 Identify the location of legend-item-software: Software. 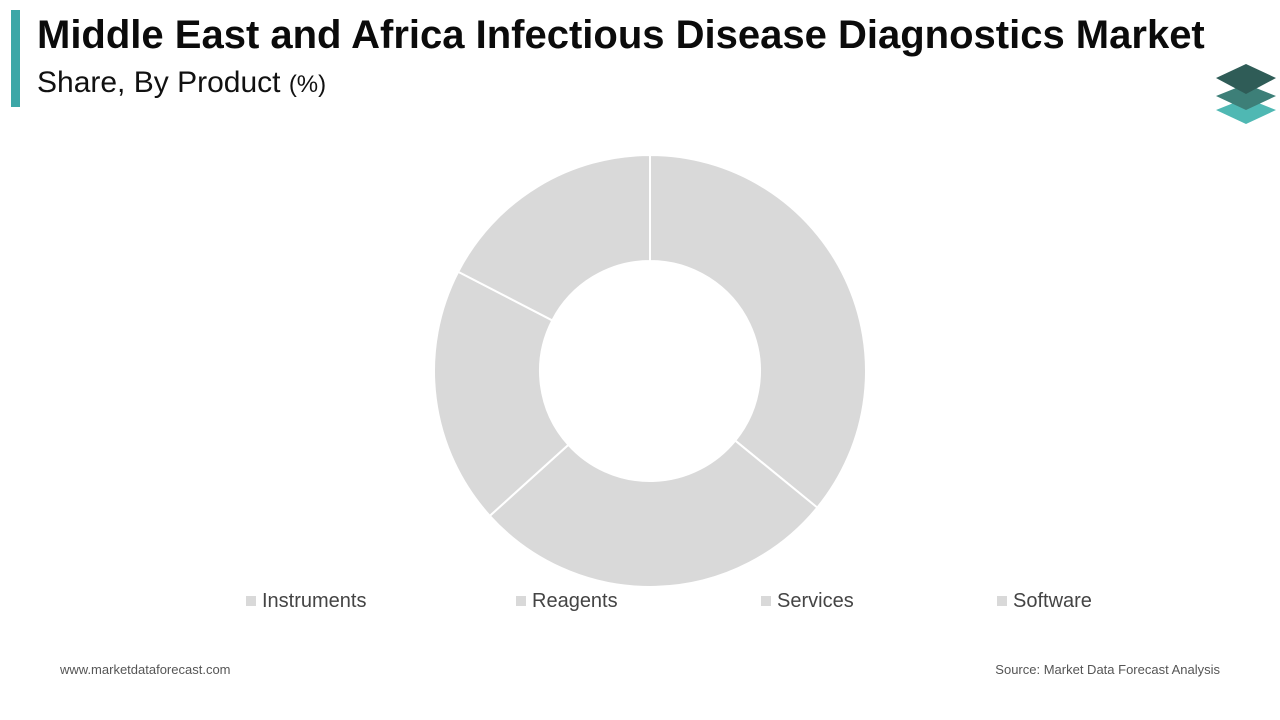
(1044, 601).